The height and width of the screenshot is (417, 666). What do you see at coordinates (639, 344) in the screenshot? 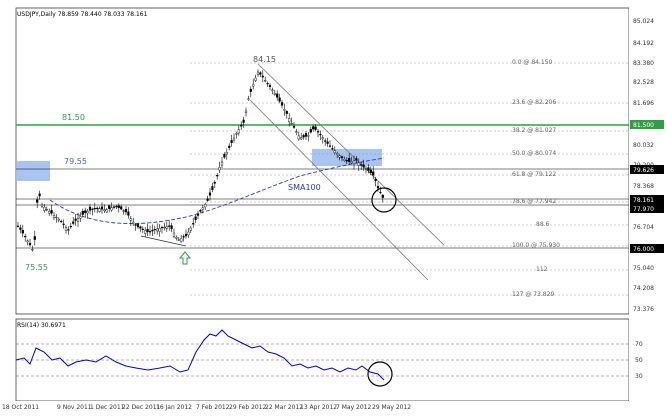
I see `rsi-axis-70: 70` at bounding box center [639, 344].